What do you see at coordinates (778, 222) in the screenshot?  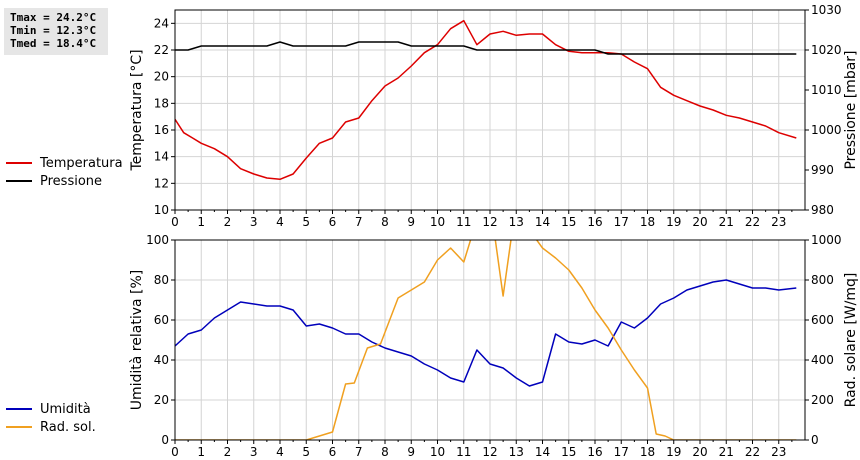 I see `chart1-xtick-label: 23` at bounding box center [778, 222].